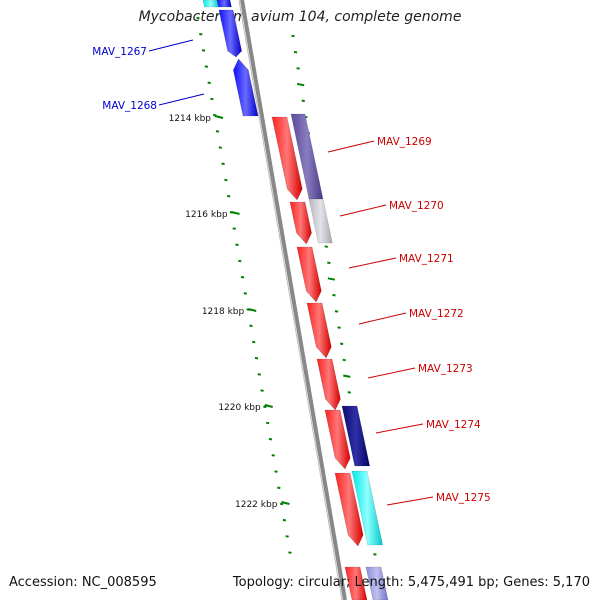 This screenshot has width=600, height=600. I want to click on scale-label: 1216 kbp, so click(206, 215).